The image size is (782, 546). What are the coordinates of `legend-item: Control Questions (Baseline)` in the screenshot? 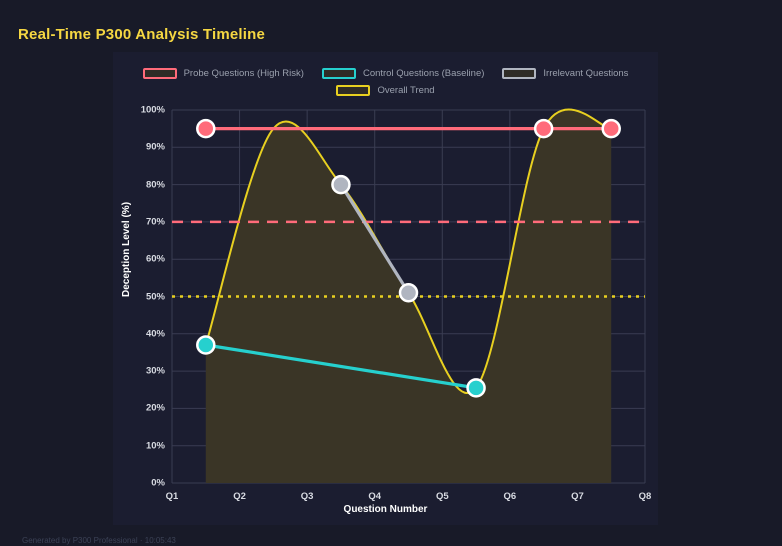 It's located at (403, 73).